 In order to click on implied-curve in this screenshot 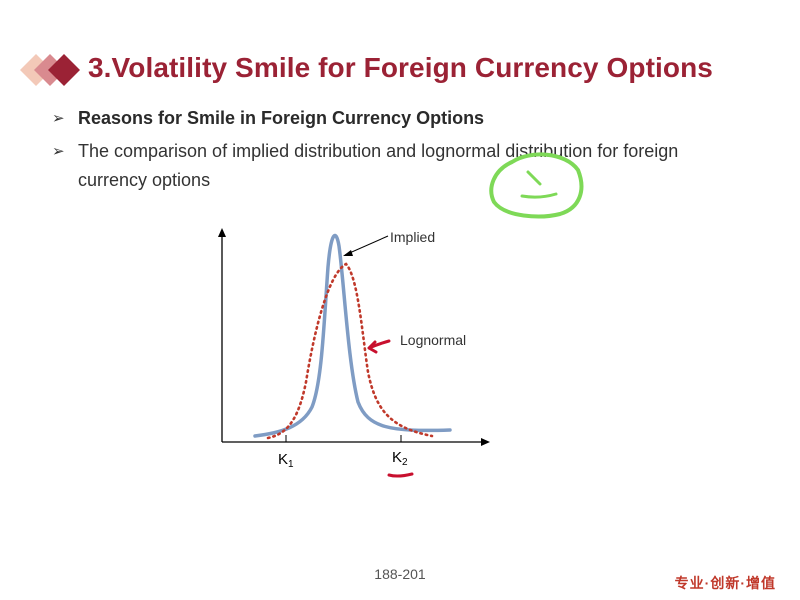, I will do `click(352, 335)`.